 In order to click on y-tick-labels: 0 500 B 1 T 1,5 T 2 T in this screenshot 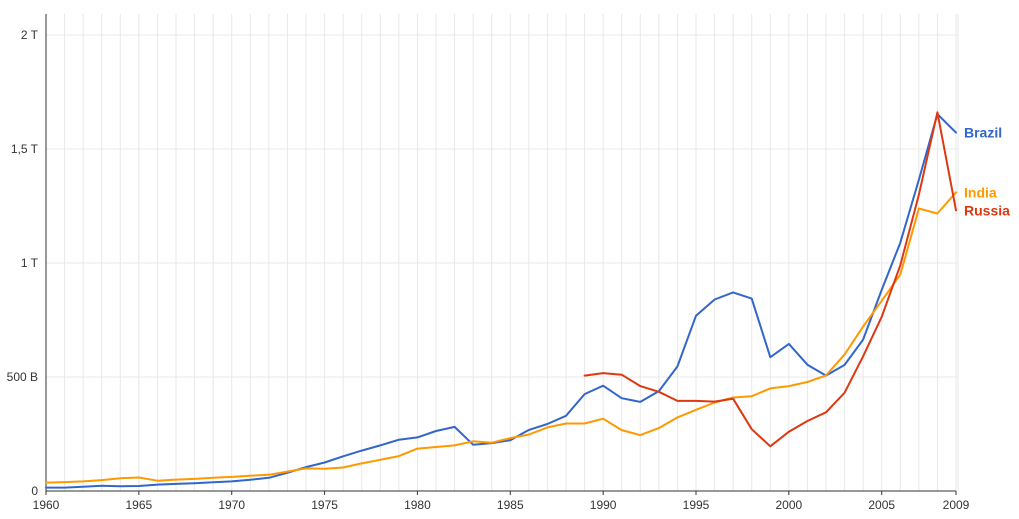, I will do `click(23, 263)`.